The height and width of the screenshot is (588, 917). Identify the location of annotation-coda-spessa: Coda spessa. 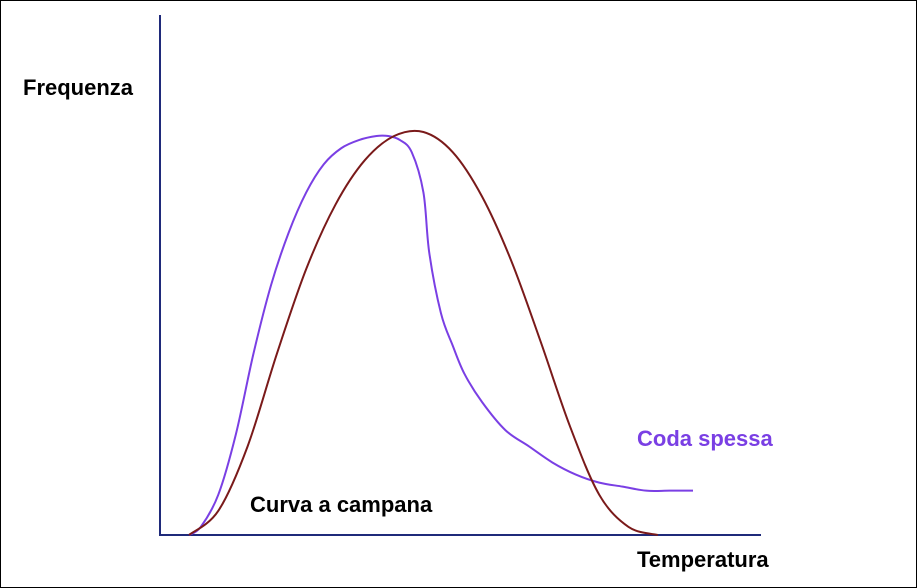
(705, 438).